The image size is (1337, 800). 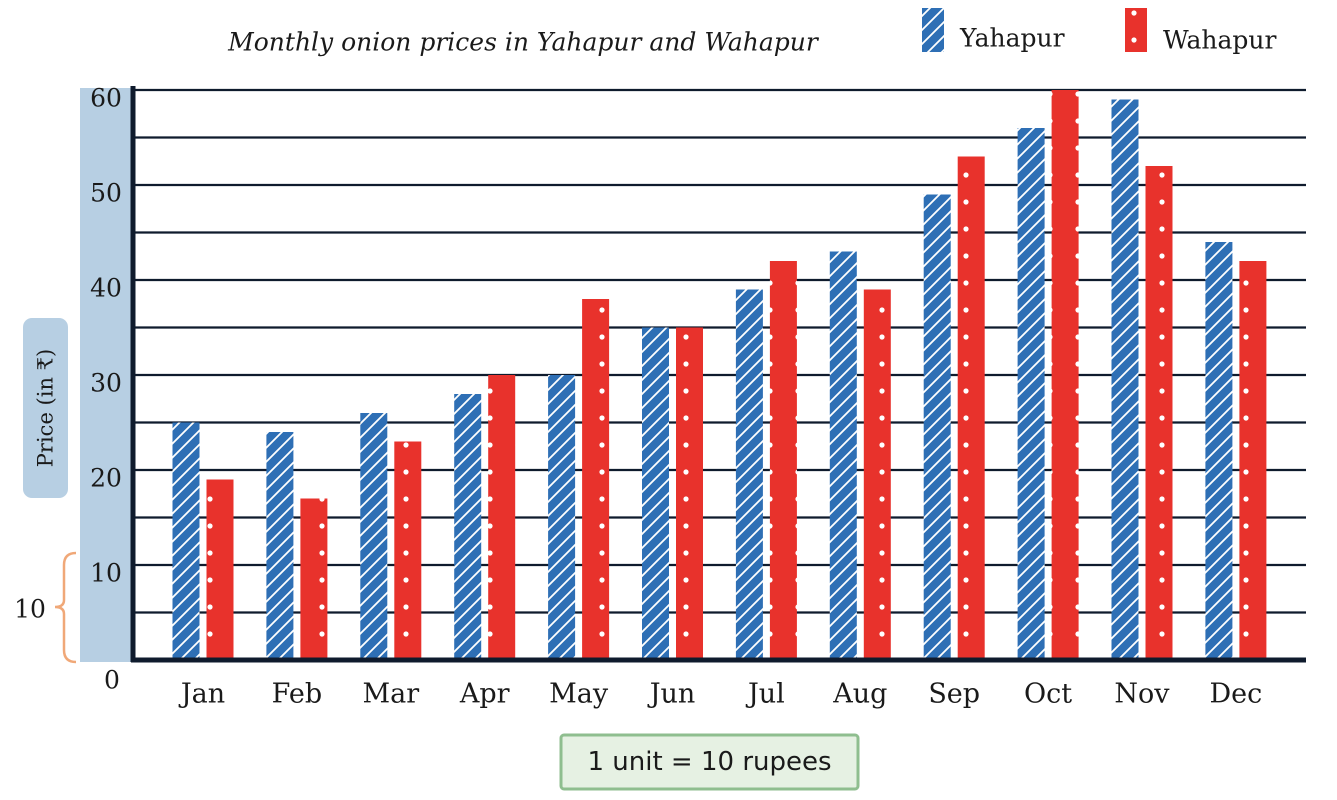 I want to click on x-tick-label: Aug, so click(x=859, y=694).